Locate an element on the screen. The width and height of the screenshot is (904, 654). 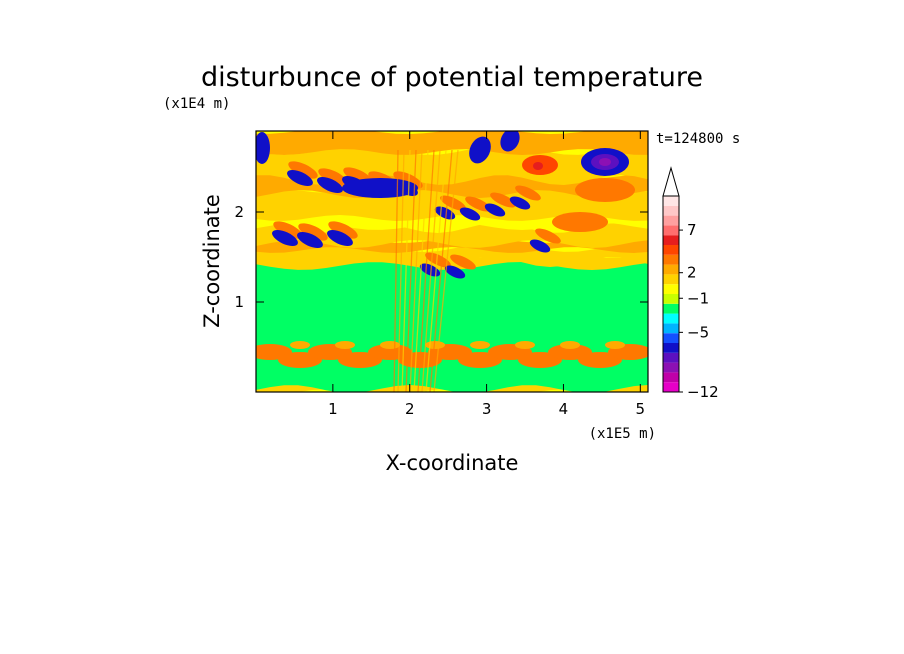
y-tick-label: 2 is located at coordinates (239, 212).